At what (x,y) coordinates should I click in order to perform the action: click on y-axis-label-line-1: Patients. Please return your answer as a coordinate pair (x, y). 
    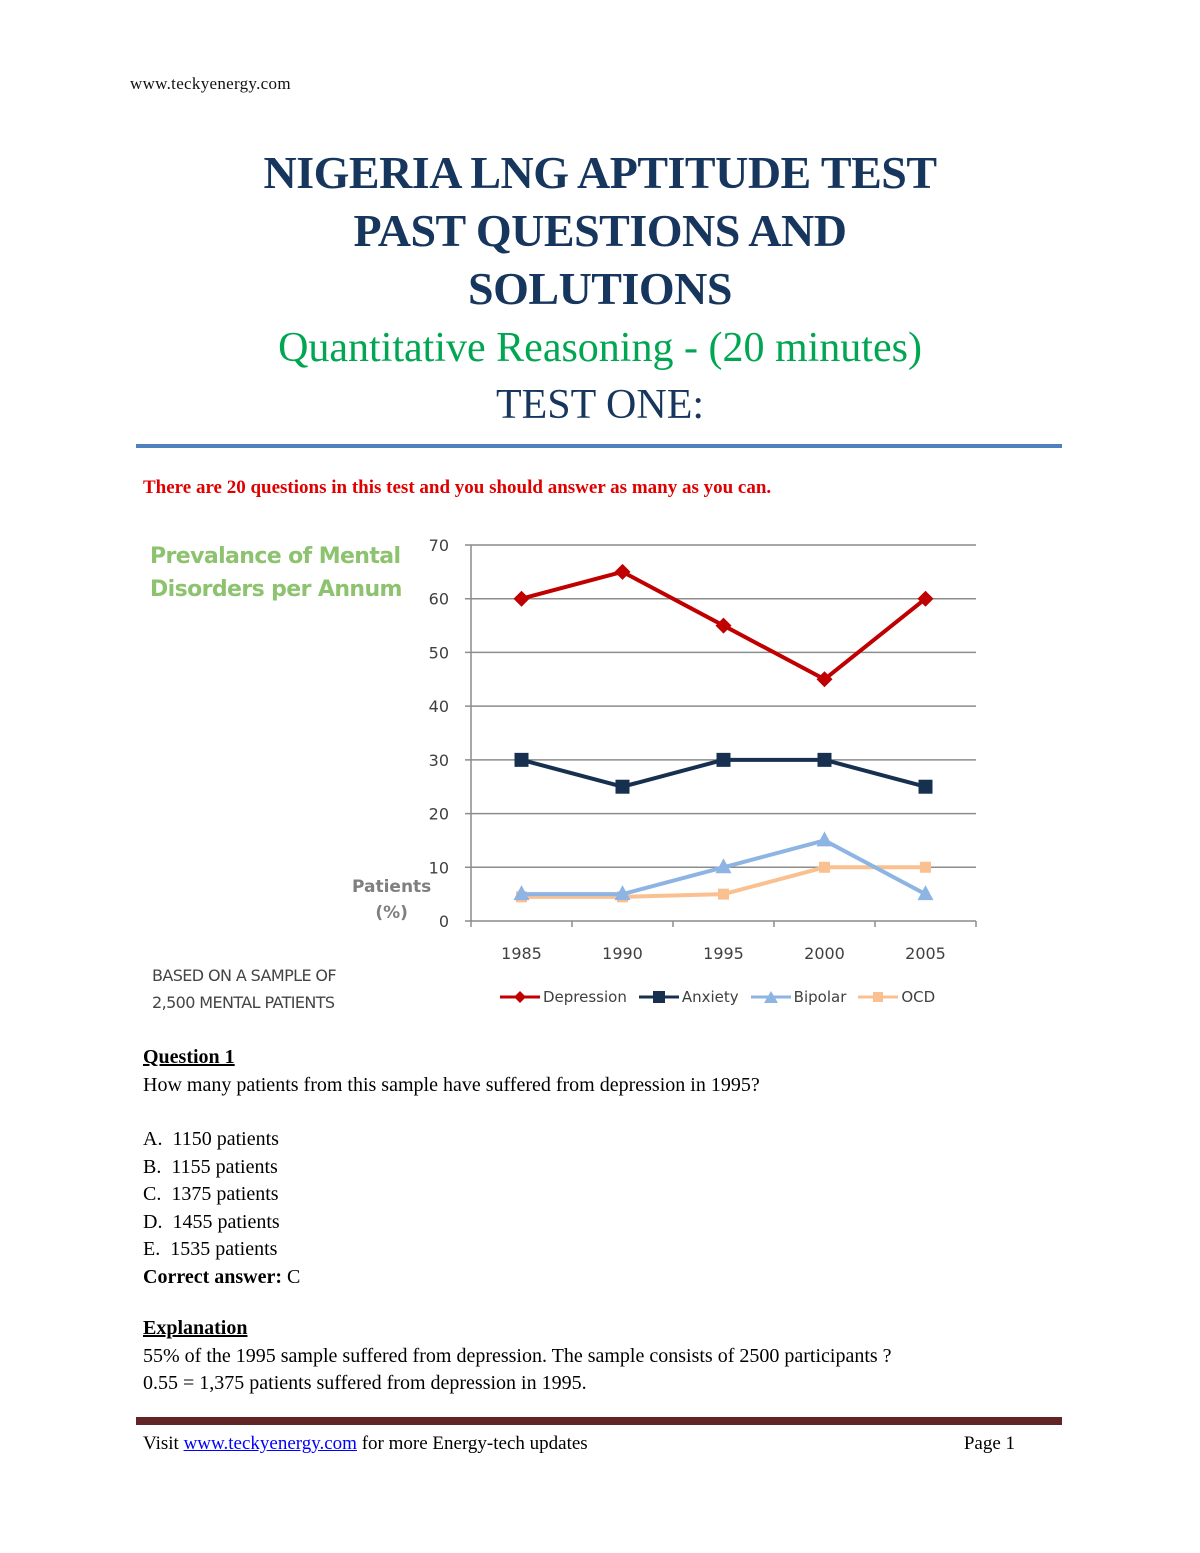
    Looking at the image, I should click on (392, 887).